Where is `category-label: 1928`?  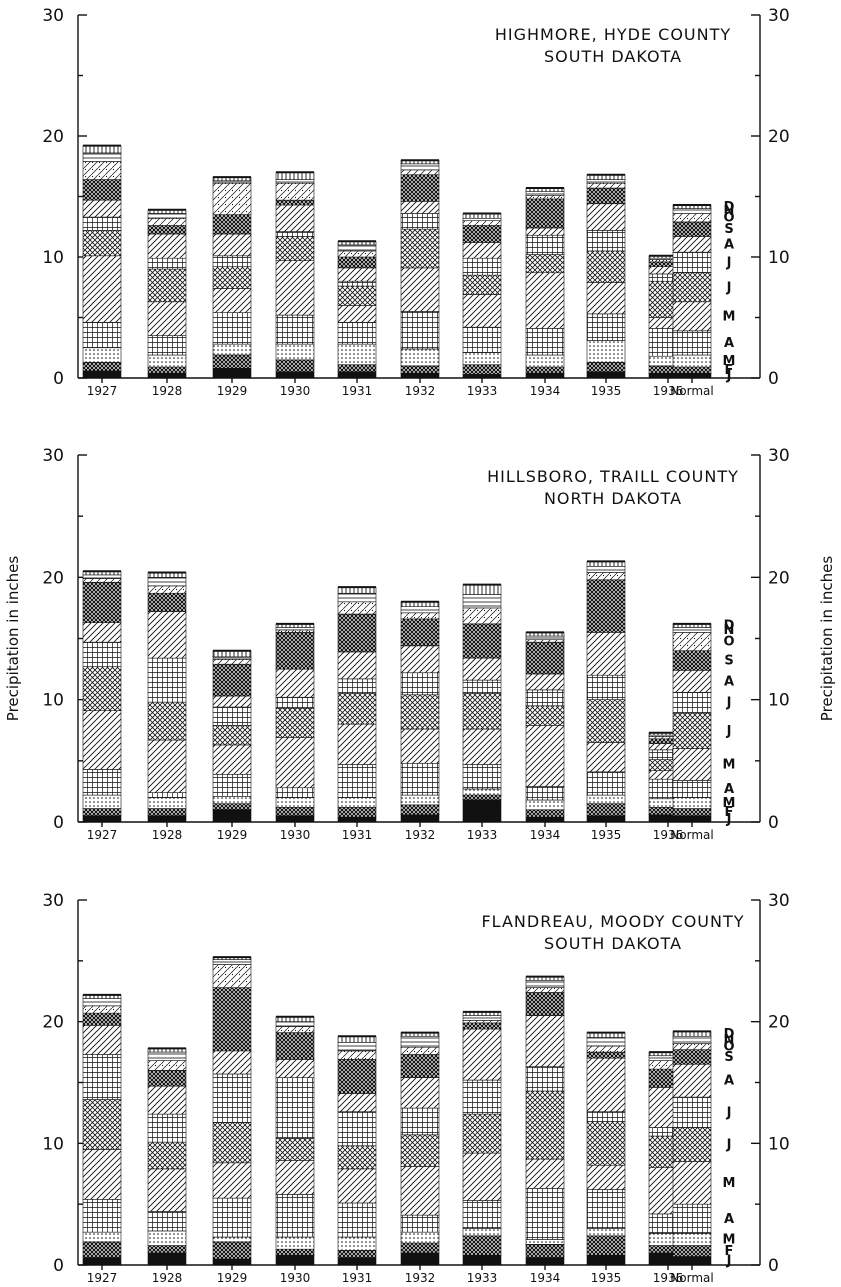
category-label: 1928 is located at coordinates (167, 1278).